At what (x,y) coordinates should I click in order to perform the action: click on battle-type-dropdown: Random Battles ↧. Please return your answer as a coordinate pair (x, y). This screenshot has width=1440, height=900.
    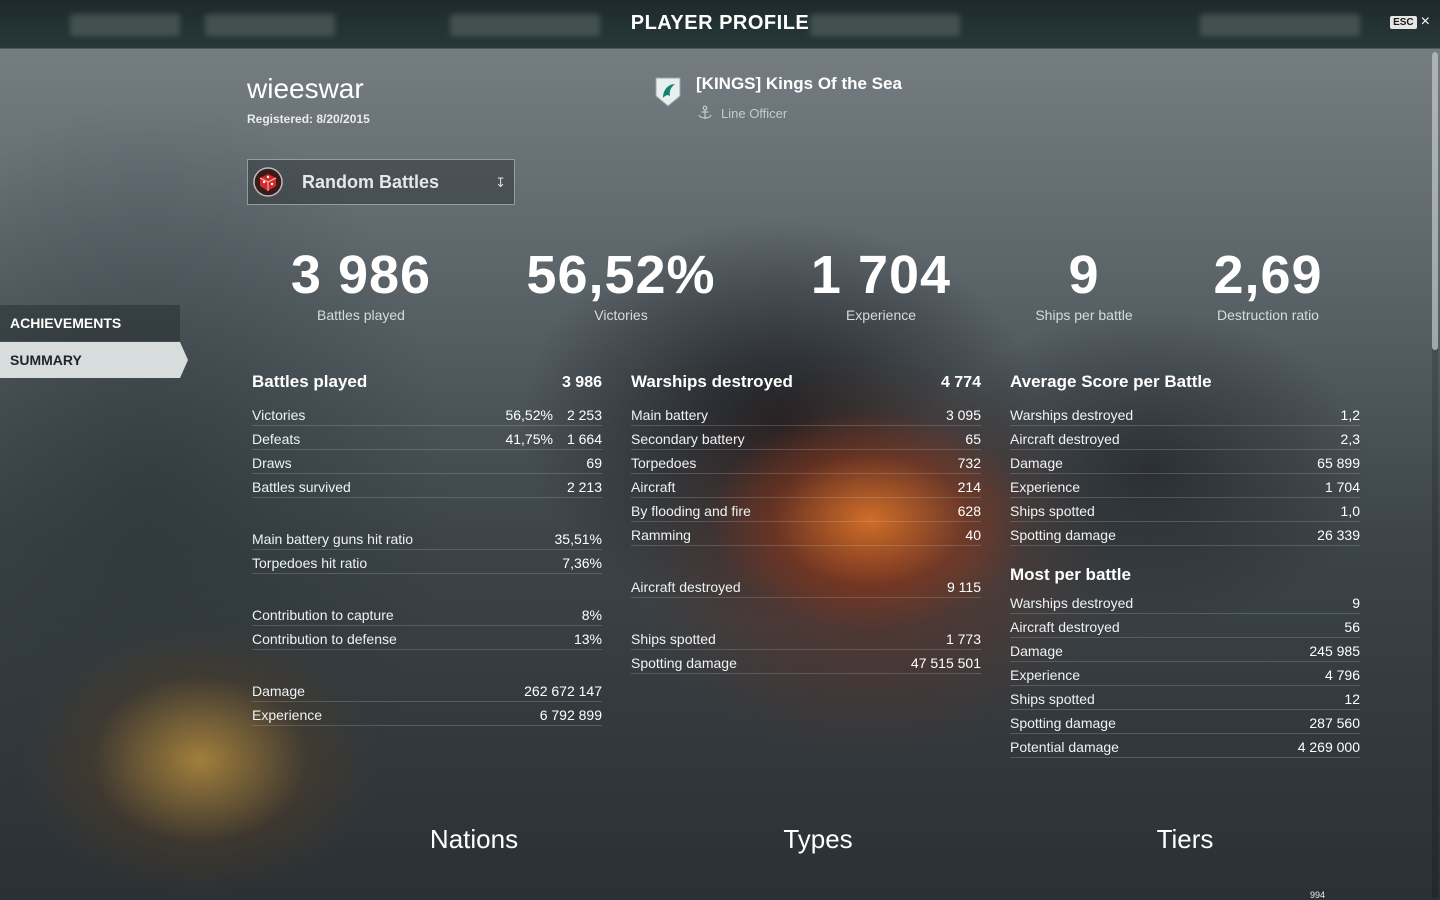
    Looking at the image, I should click on (381, 182).